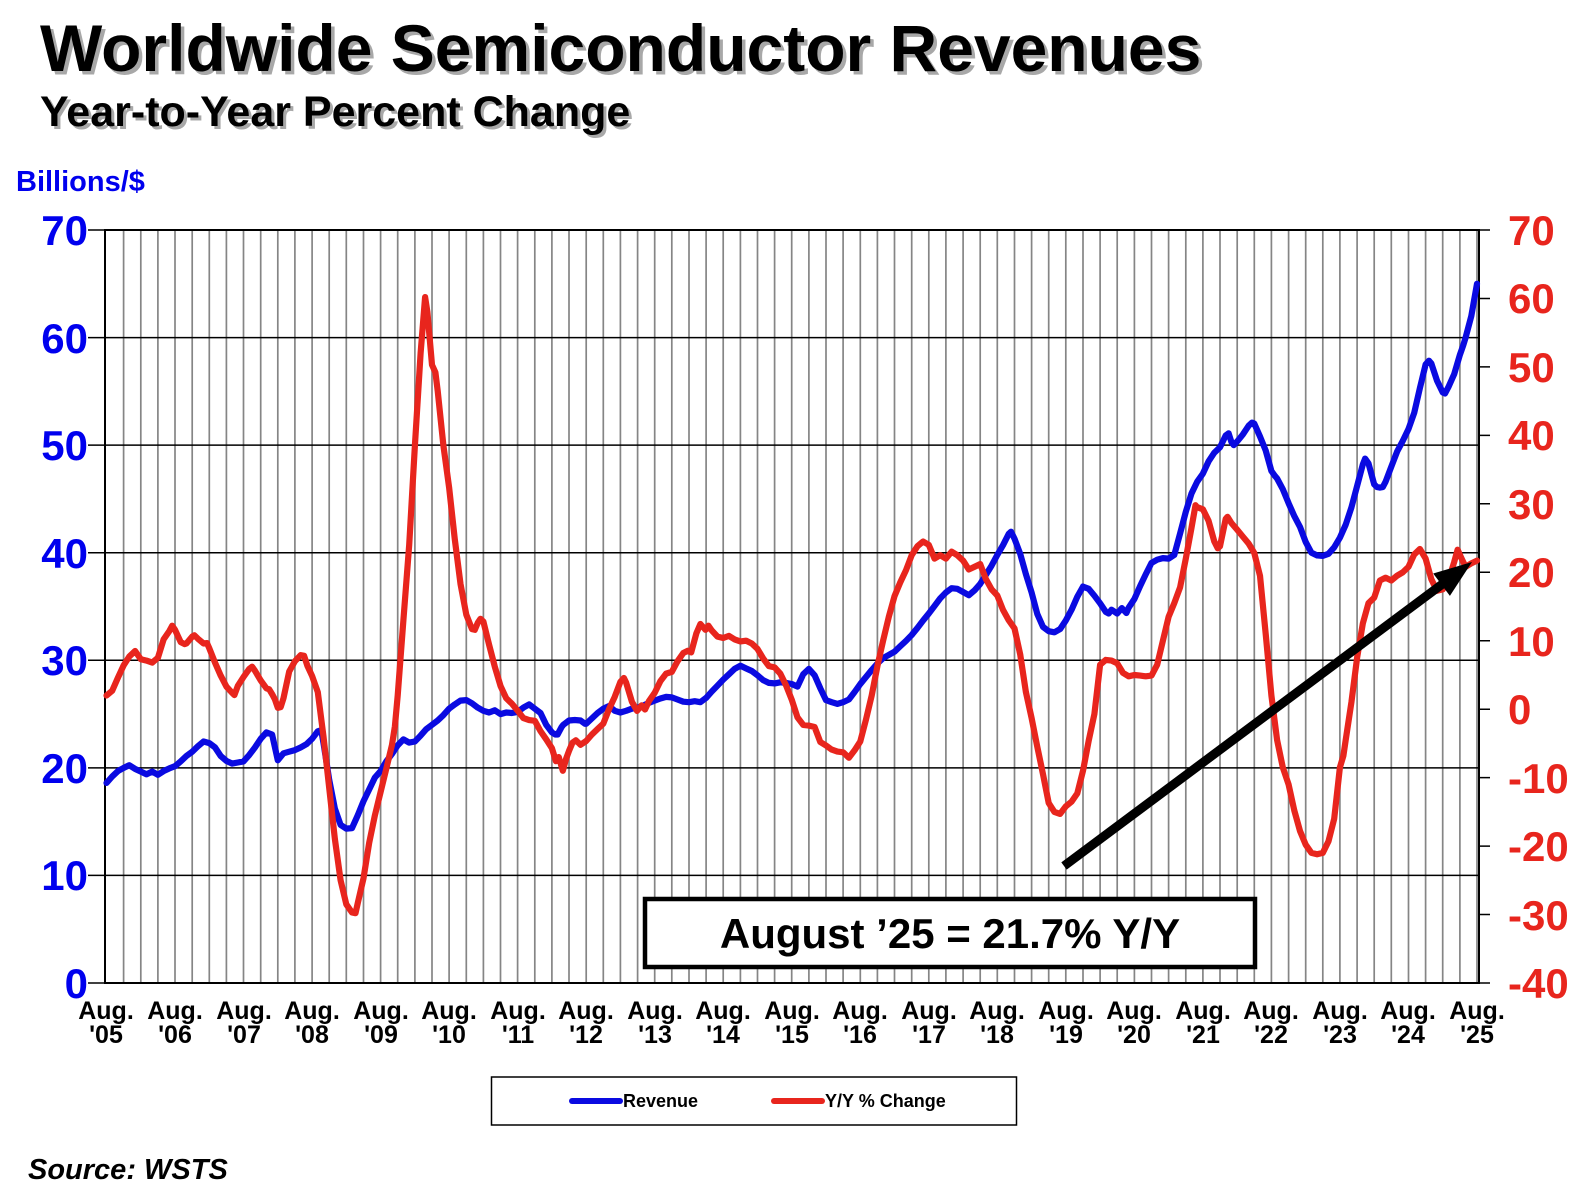  I want to click on svg-text: '19, so click(1066, 1035).